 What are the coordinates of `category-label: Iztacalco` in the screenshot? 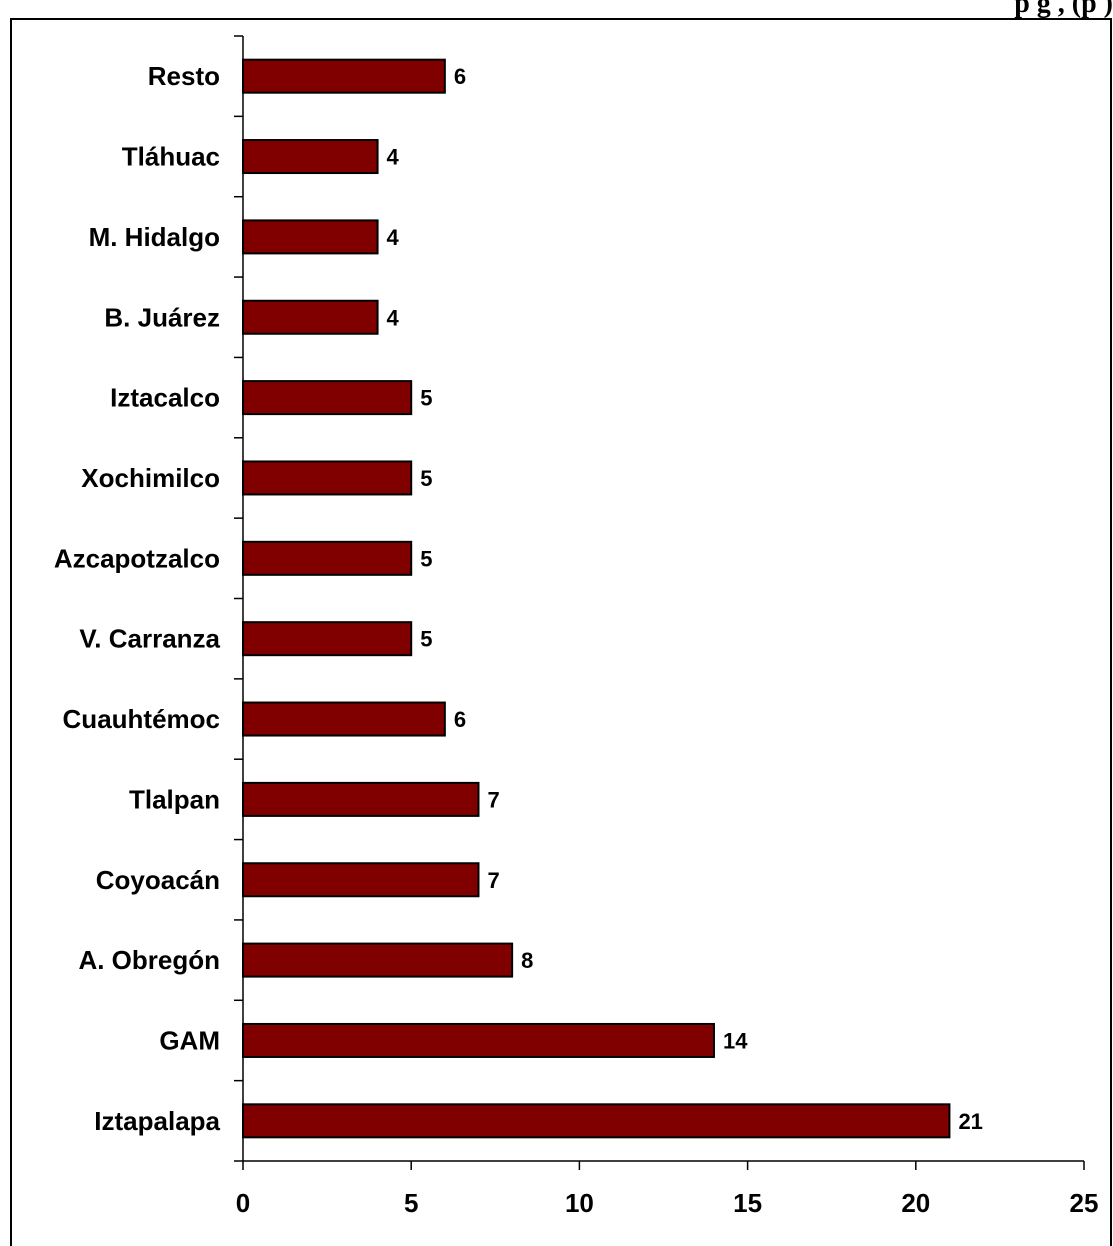 It's located at (165, 398).